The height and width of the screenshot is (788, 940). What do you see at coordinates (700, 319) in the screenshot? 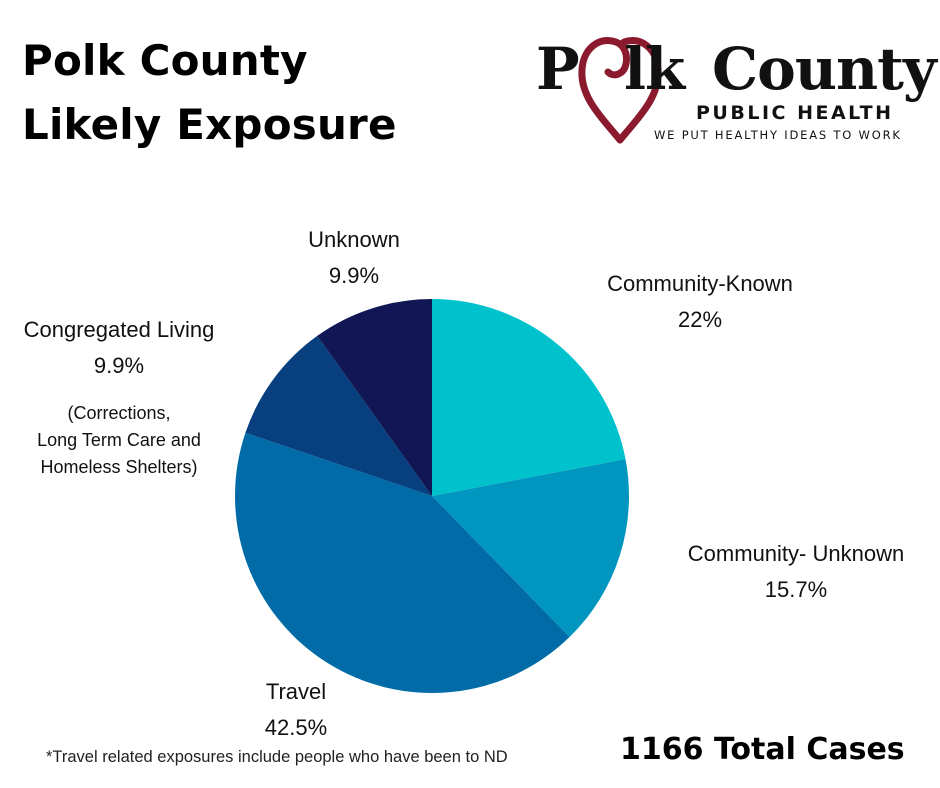
I see `slice-label-value: 22%` at bounding box center [700, 319].